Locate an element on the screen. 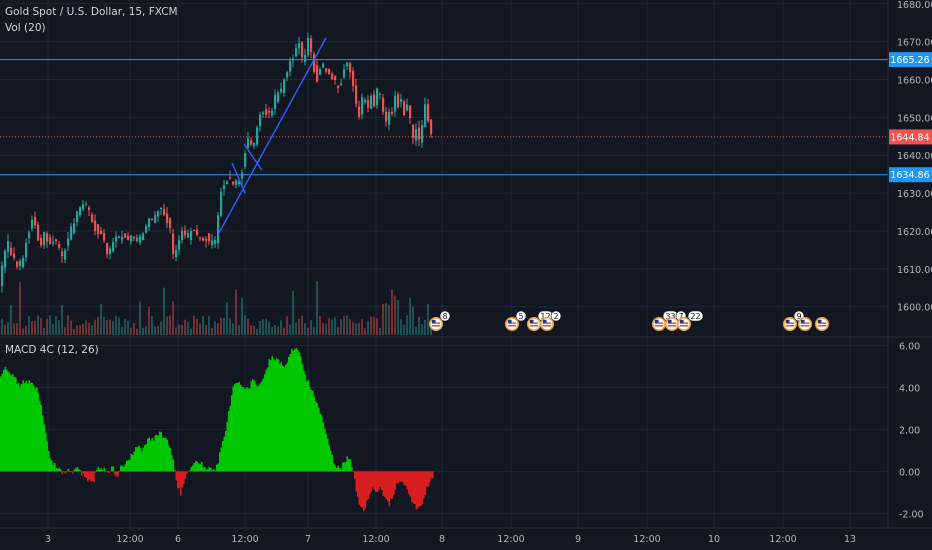 This screenshot has height=550, width=932. event-marker: 33 is located at coordinates (665, 320).